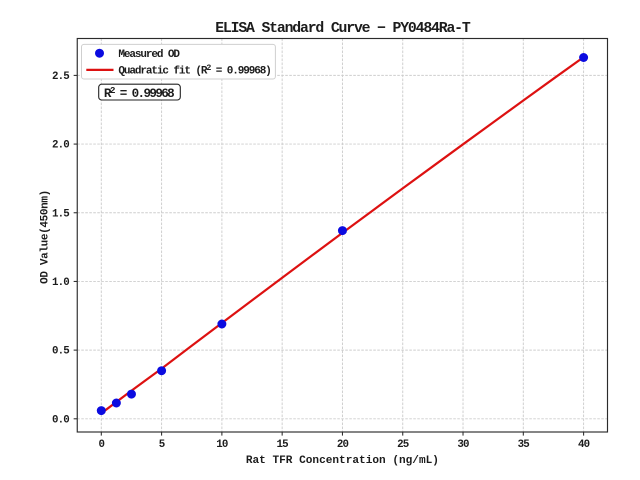  I want to click on svg-text: 0, so click(101, 445).